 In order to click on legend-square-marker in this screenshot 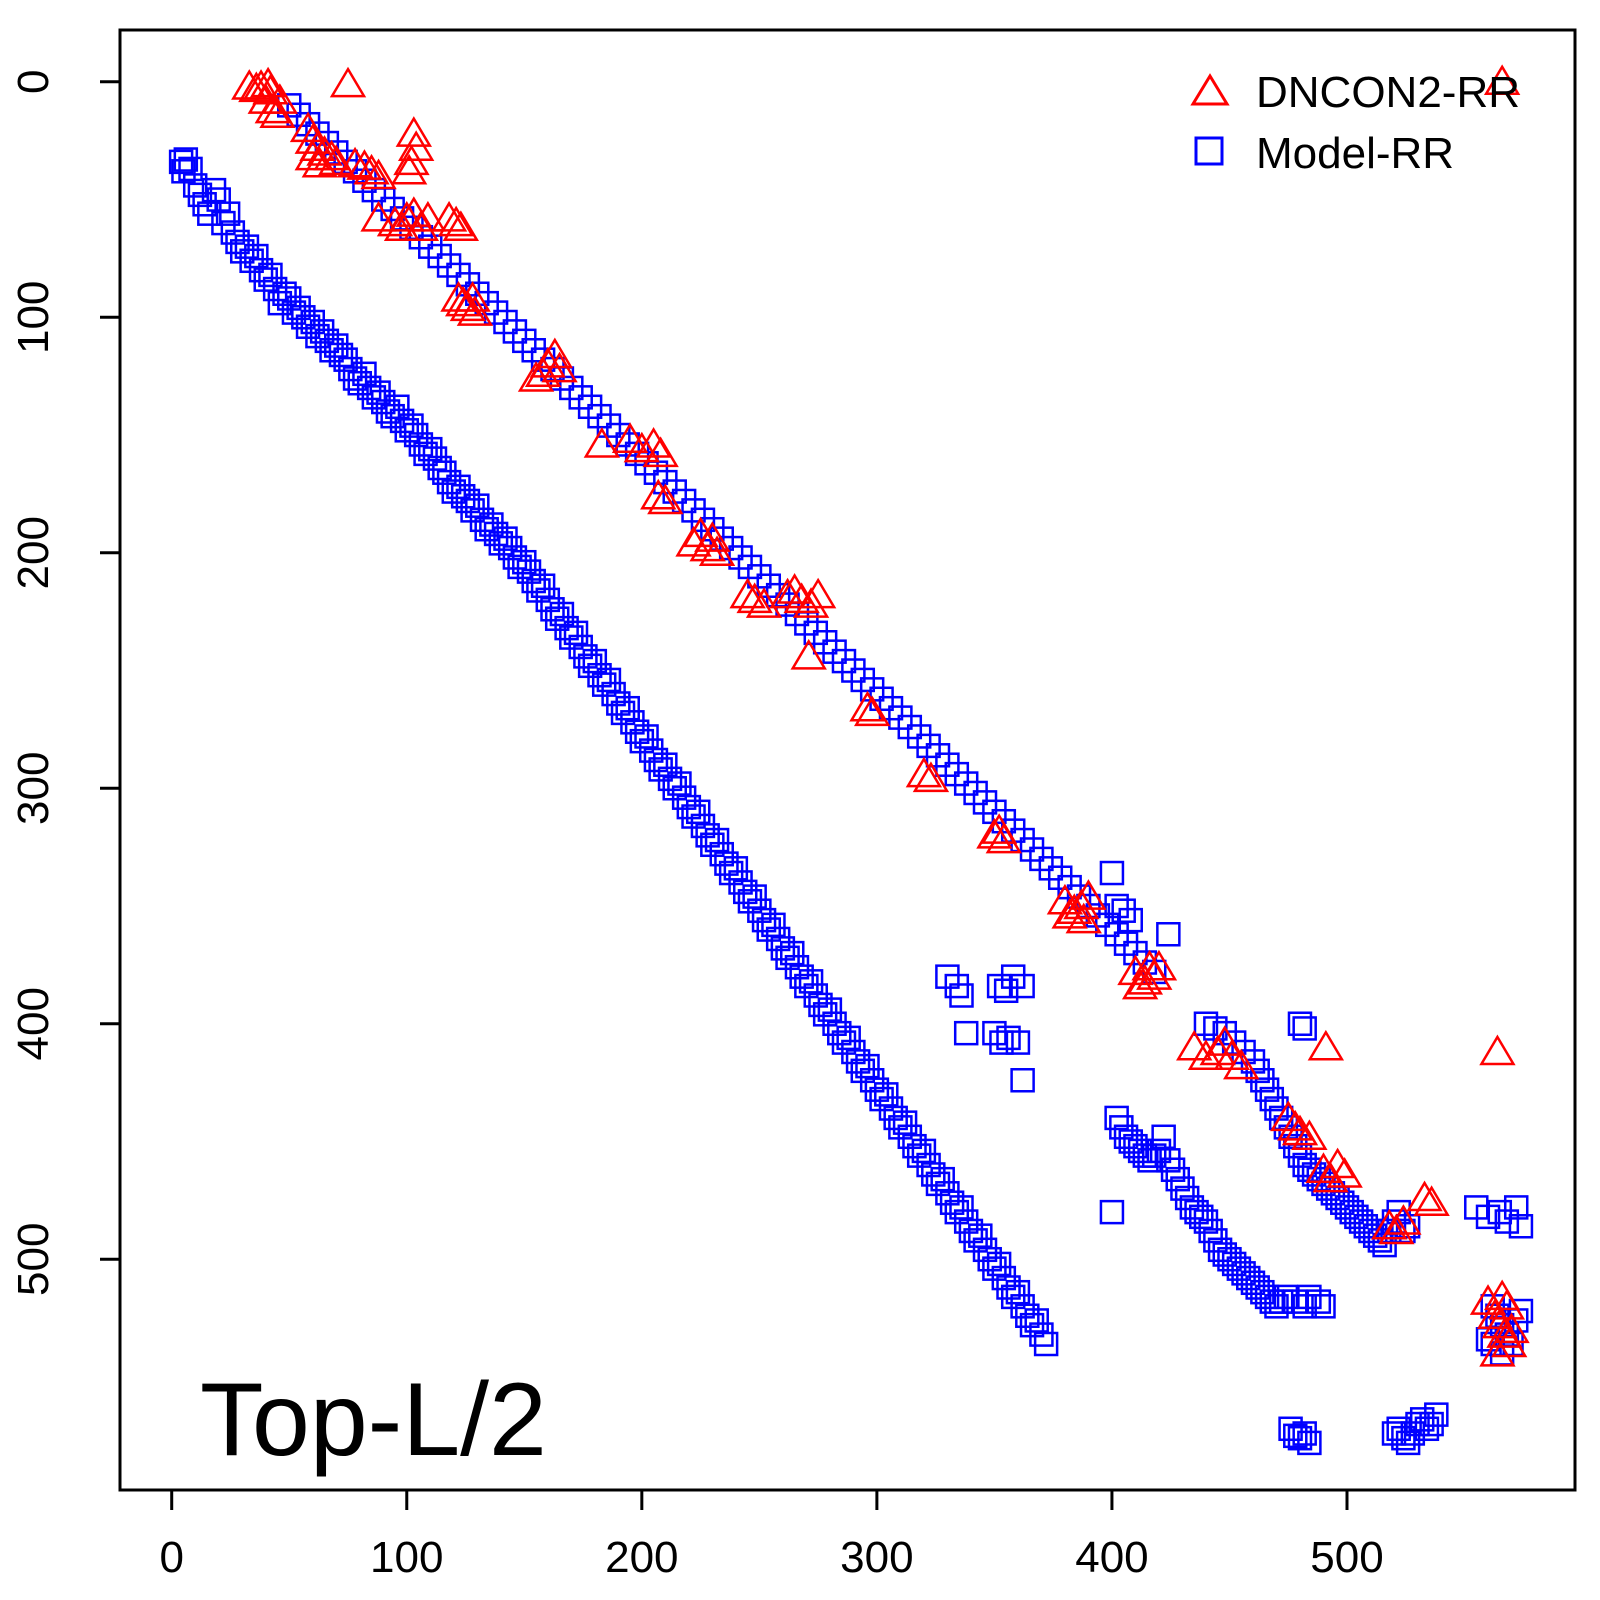, I will do `click(1209, 151)`.